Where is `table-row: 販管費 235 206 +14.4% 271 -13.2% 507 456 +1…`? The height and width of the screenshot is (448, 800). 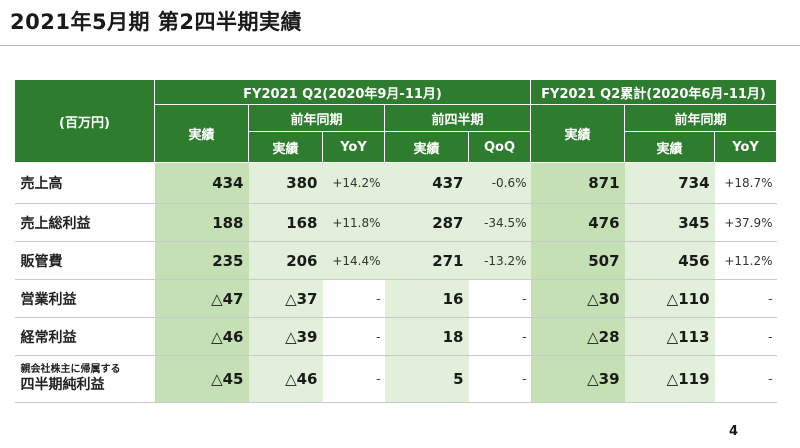 table-row: 販管費 235 206 +14.4% 271 -13.2% 507 456 +1… is located at coordinates (395, 260).